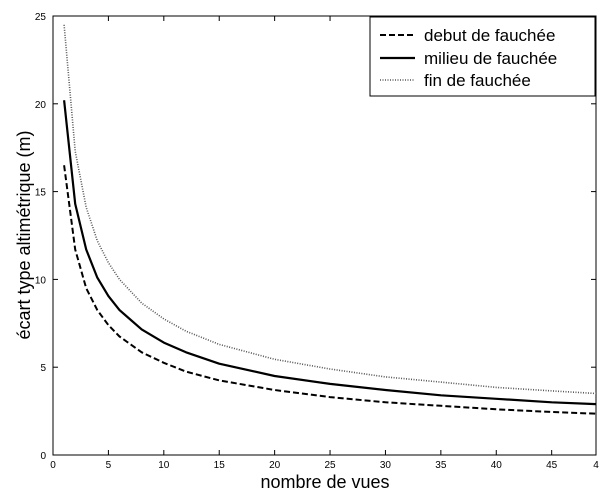  What do you see at coordinates (324, 481) in the screenshot?
I see `x-axis-label: nombre de vues` at bounding box center [324, 481].